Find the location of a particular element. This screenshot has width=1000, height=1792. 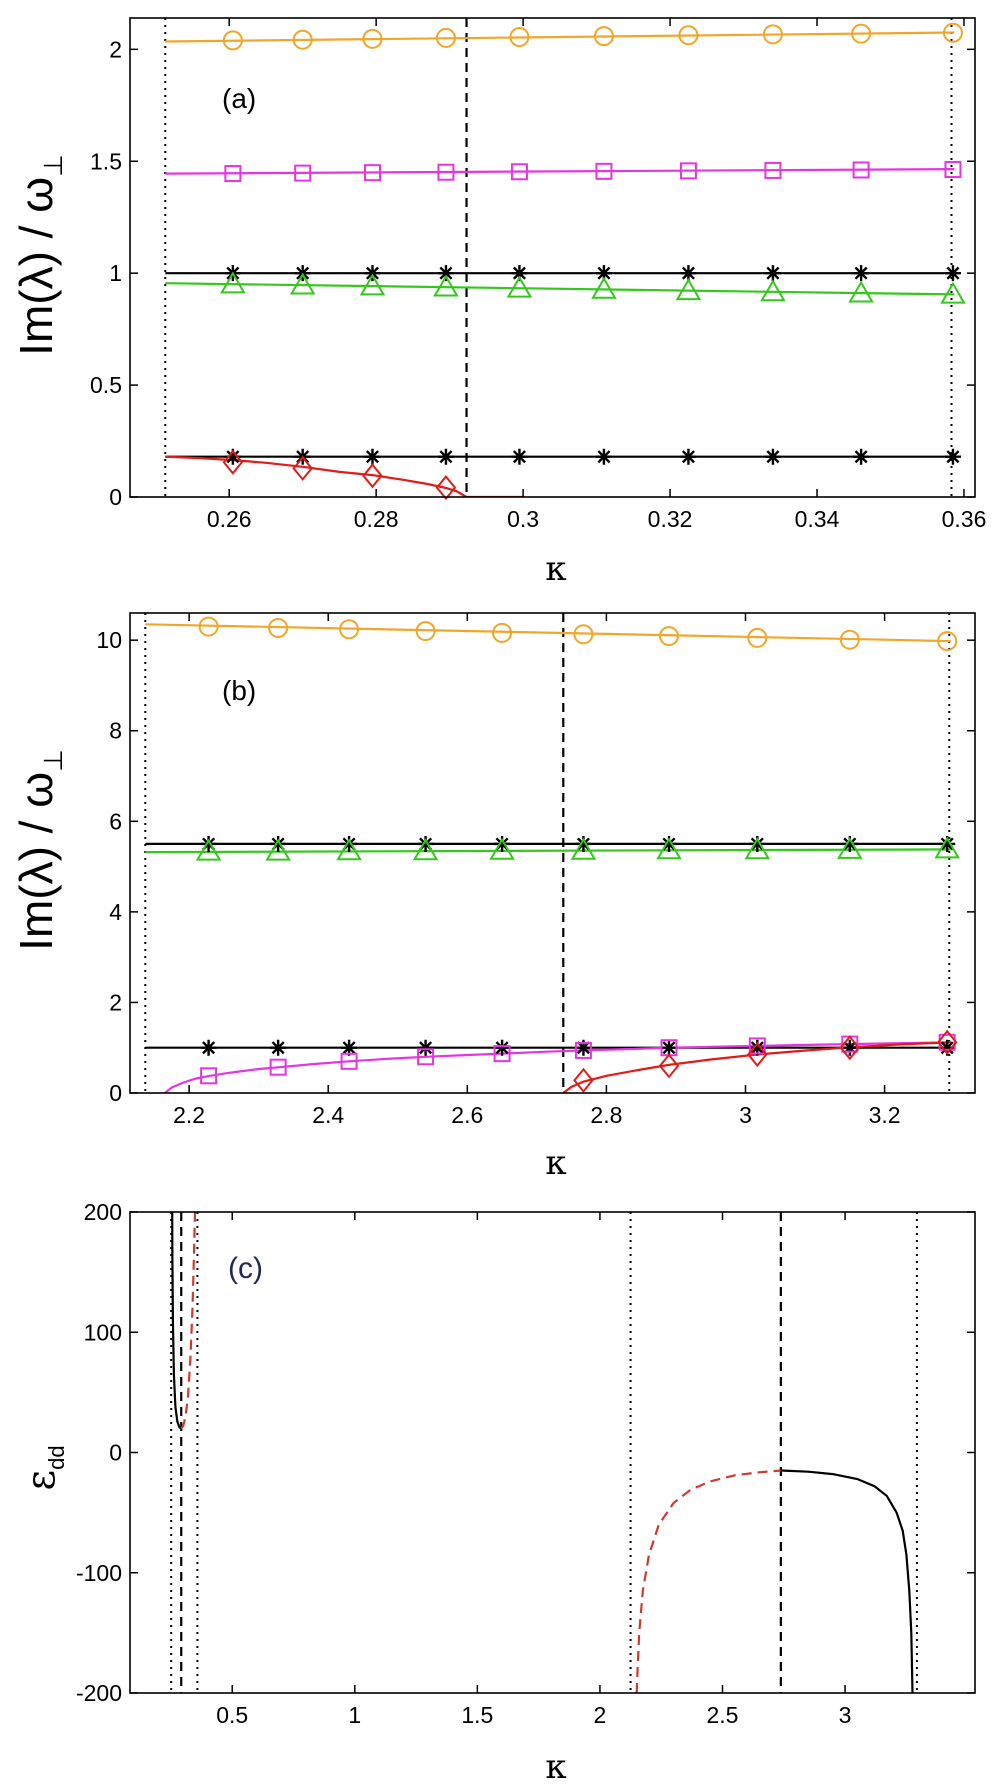

svg-text: εdd is located at coordinates (43, 1467).